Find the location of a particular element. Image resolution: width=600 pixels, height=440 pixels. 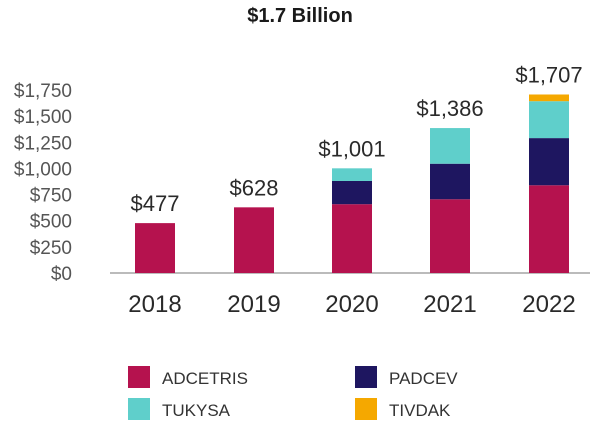

legend-label-tukysa: TUKYSA is located at coordinates (196, 410).